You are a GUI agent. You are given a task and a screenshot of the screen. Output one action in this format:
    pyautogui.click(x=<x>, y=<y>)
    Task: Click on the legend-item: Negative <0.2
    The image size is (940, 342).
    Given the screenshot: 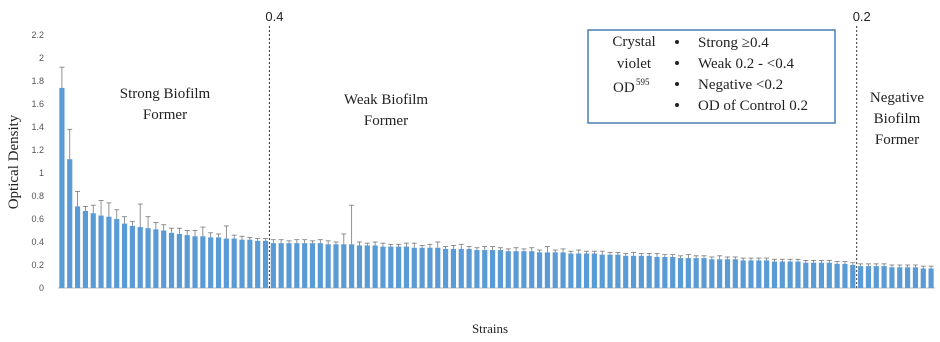 What is the action you would take?
    pyautogui.click(x=740, y=85)
    